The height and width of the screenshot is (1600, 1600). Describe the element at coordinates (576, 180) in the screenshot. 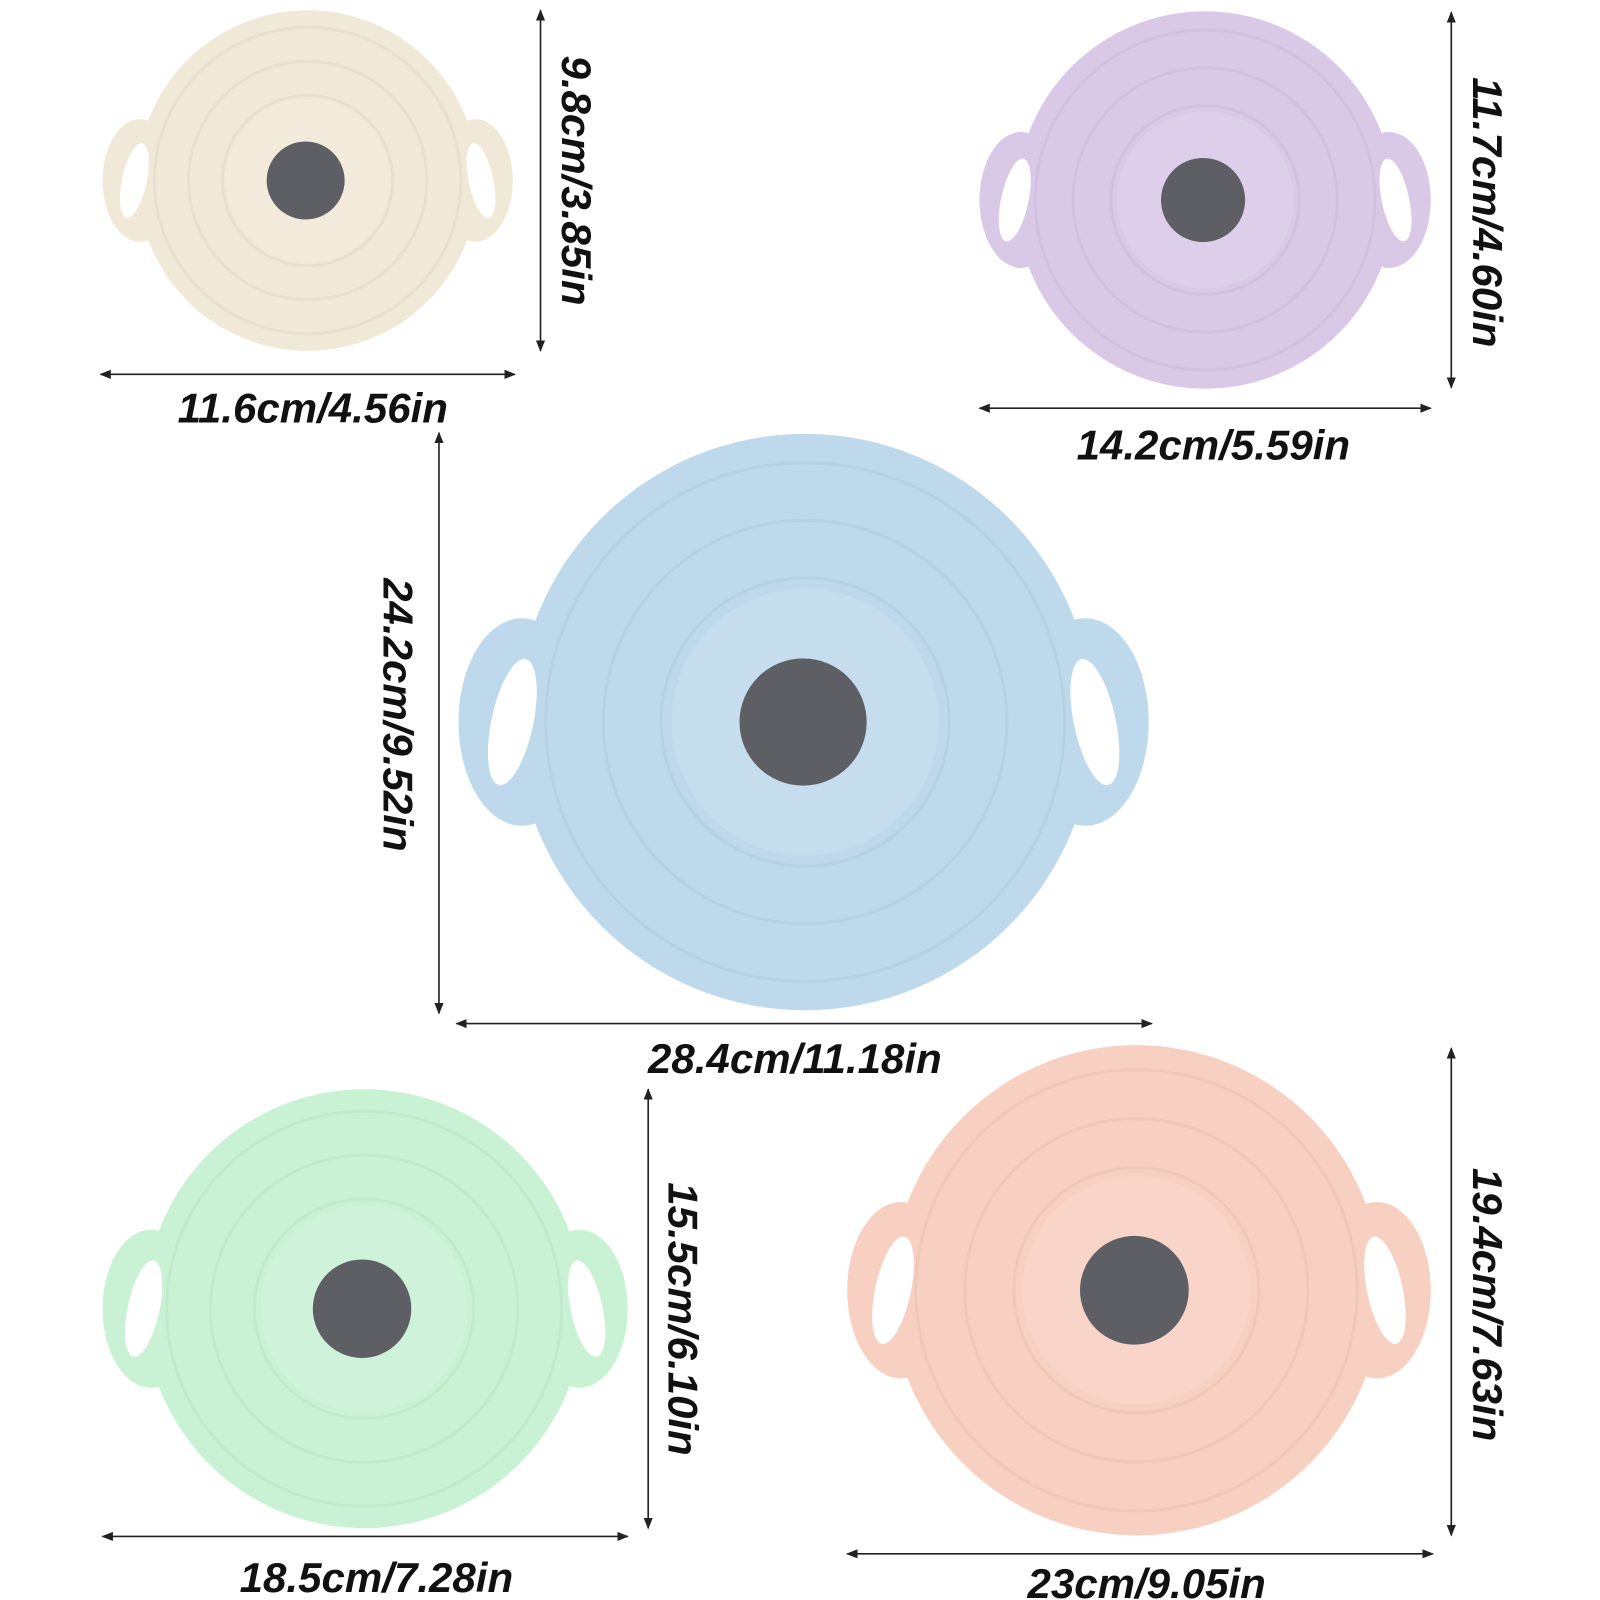

I see `lid-1-height-label: 9.8cm/3.85in` at that location.